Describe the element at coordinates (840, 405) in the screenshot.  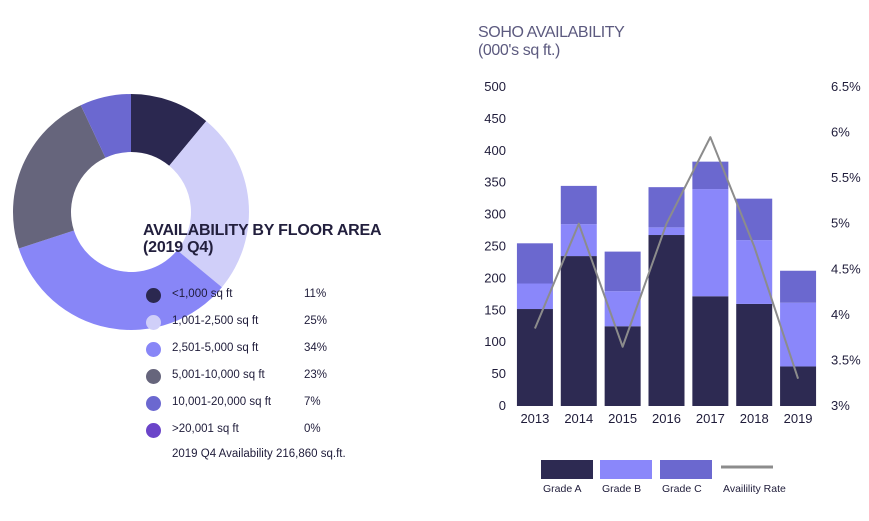
I see `y2-axis-tick-label: 3%` at that location.